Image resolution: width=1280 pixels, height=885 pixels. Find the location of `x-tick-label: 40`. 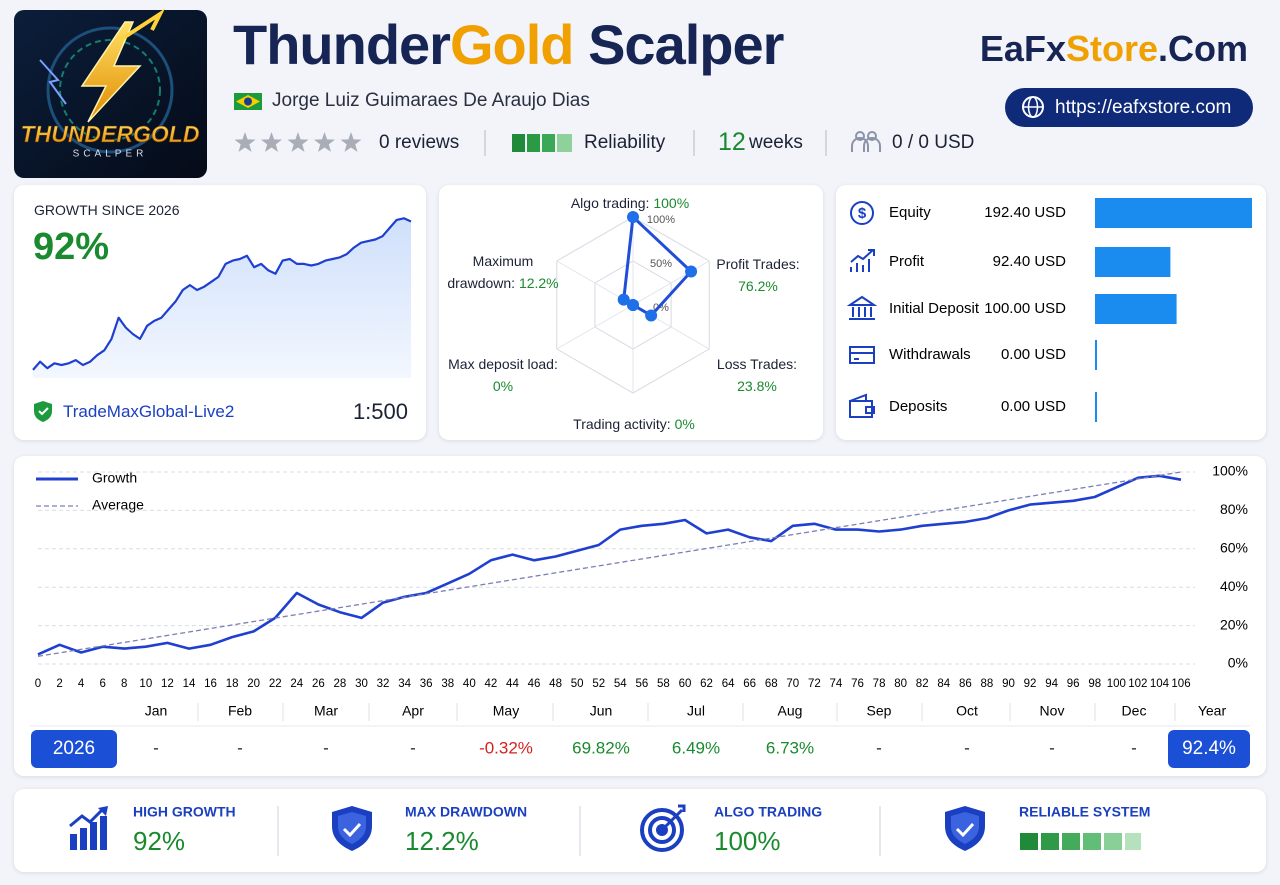

x-tick-label: 40 is located at coordinates (469, 684).